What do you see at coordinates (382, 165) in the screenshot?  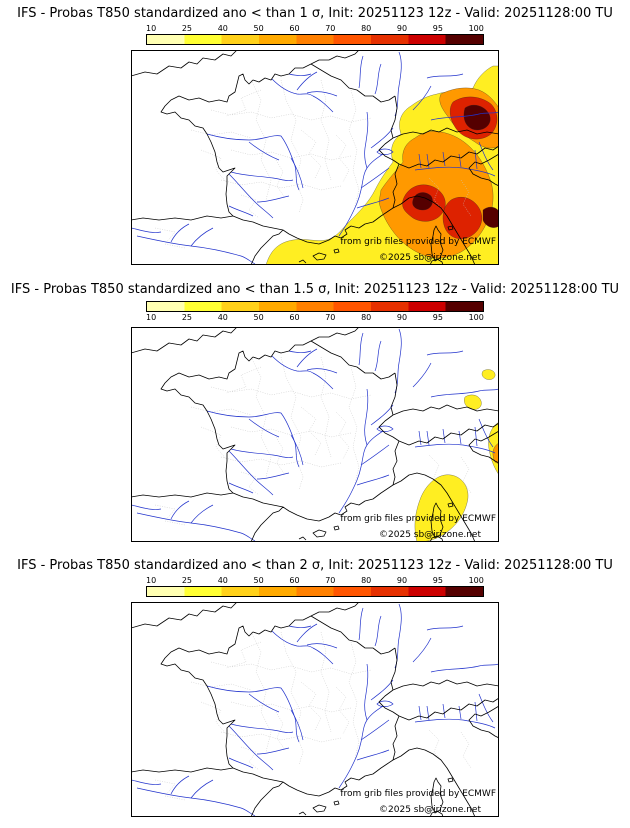 I see `probability-overlay-1sigma` at bounding box center [382, 165].